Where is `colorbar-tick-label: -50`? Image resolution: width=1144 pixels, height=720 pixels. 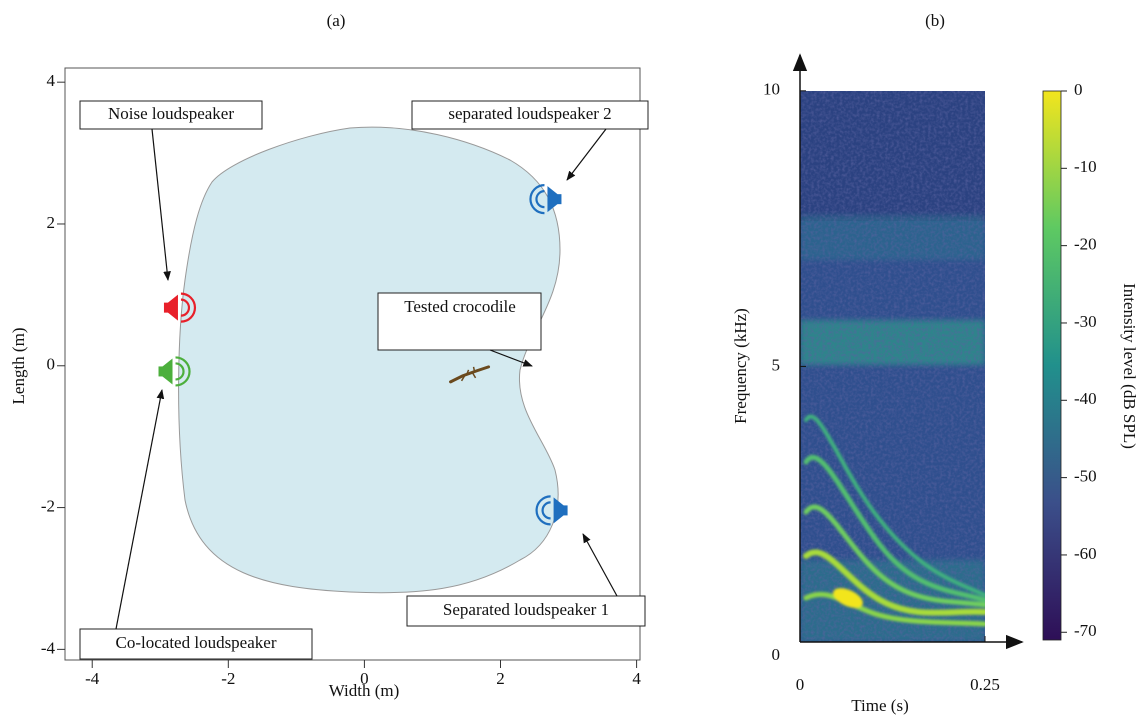 colorbar-tick-label: -50 is located at coordinates (1085, 476).